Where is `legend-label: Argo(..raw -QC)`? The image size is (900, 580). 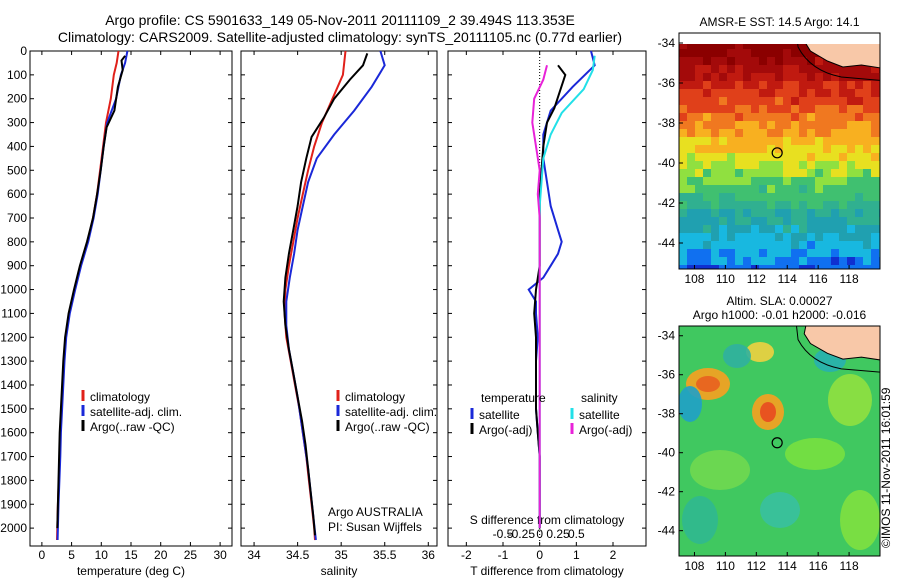 legend-label: Argo(..raw -QC) is located at coordinates (387, 427).